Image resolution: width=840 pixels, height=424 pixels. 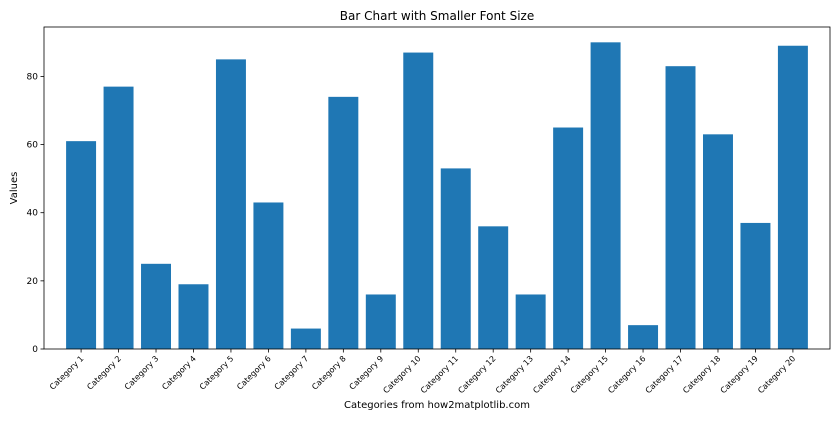 What do you see at coordinates (437, 405) in the screenshot?
I see `x-axis-label: Categories from how2matplotlib.com` at bounding box center [437, 405].